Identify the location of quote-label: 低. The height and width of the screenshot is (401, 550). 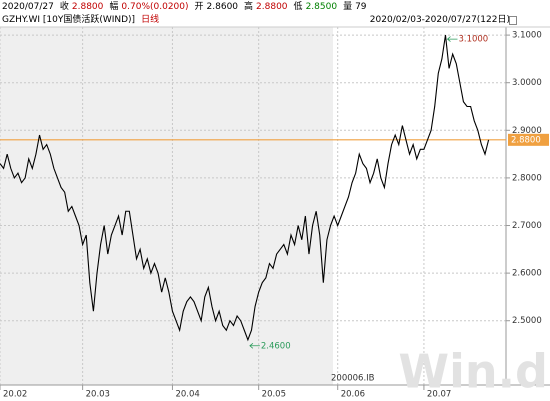
(298, 7).